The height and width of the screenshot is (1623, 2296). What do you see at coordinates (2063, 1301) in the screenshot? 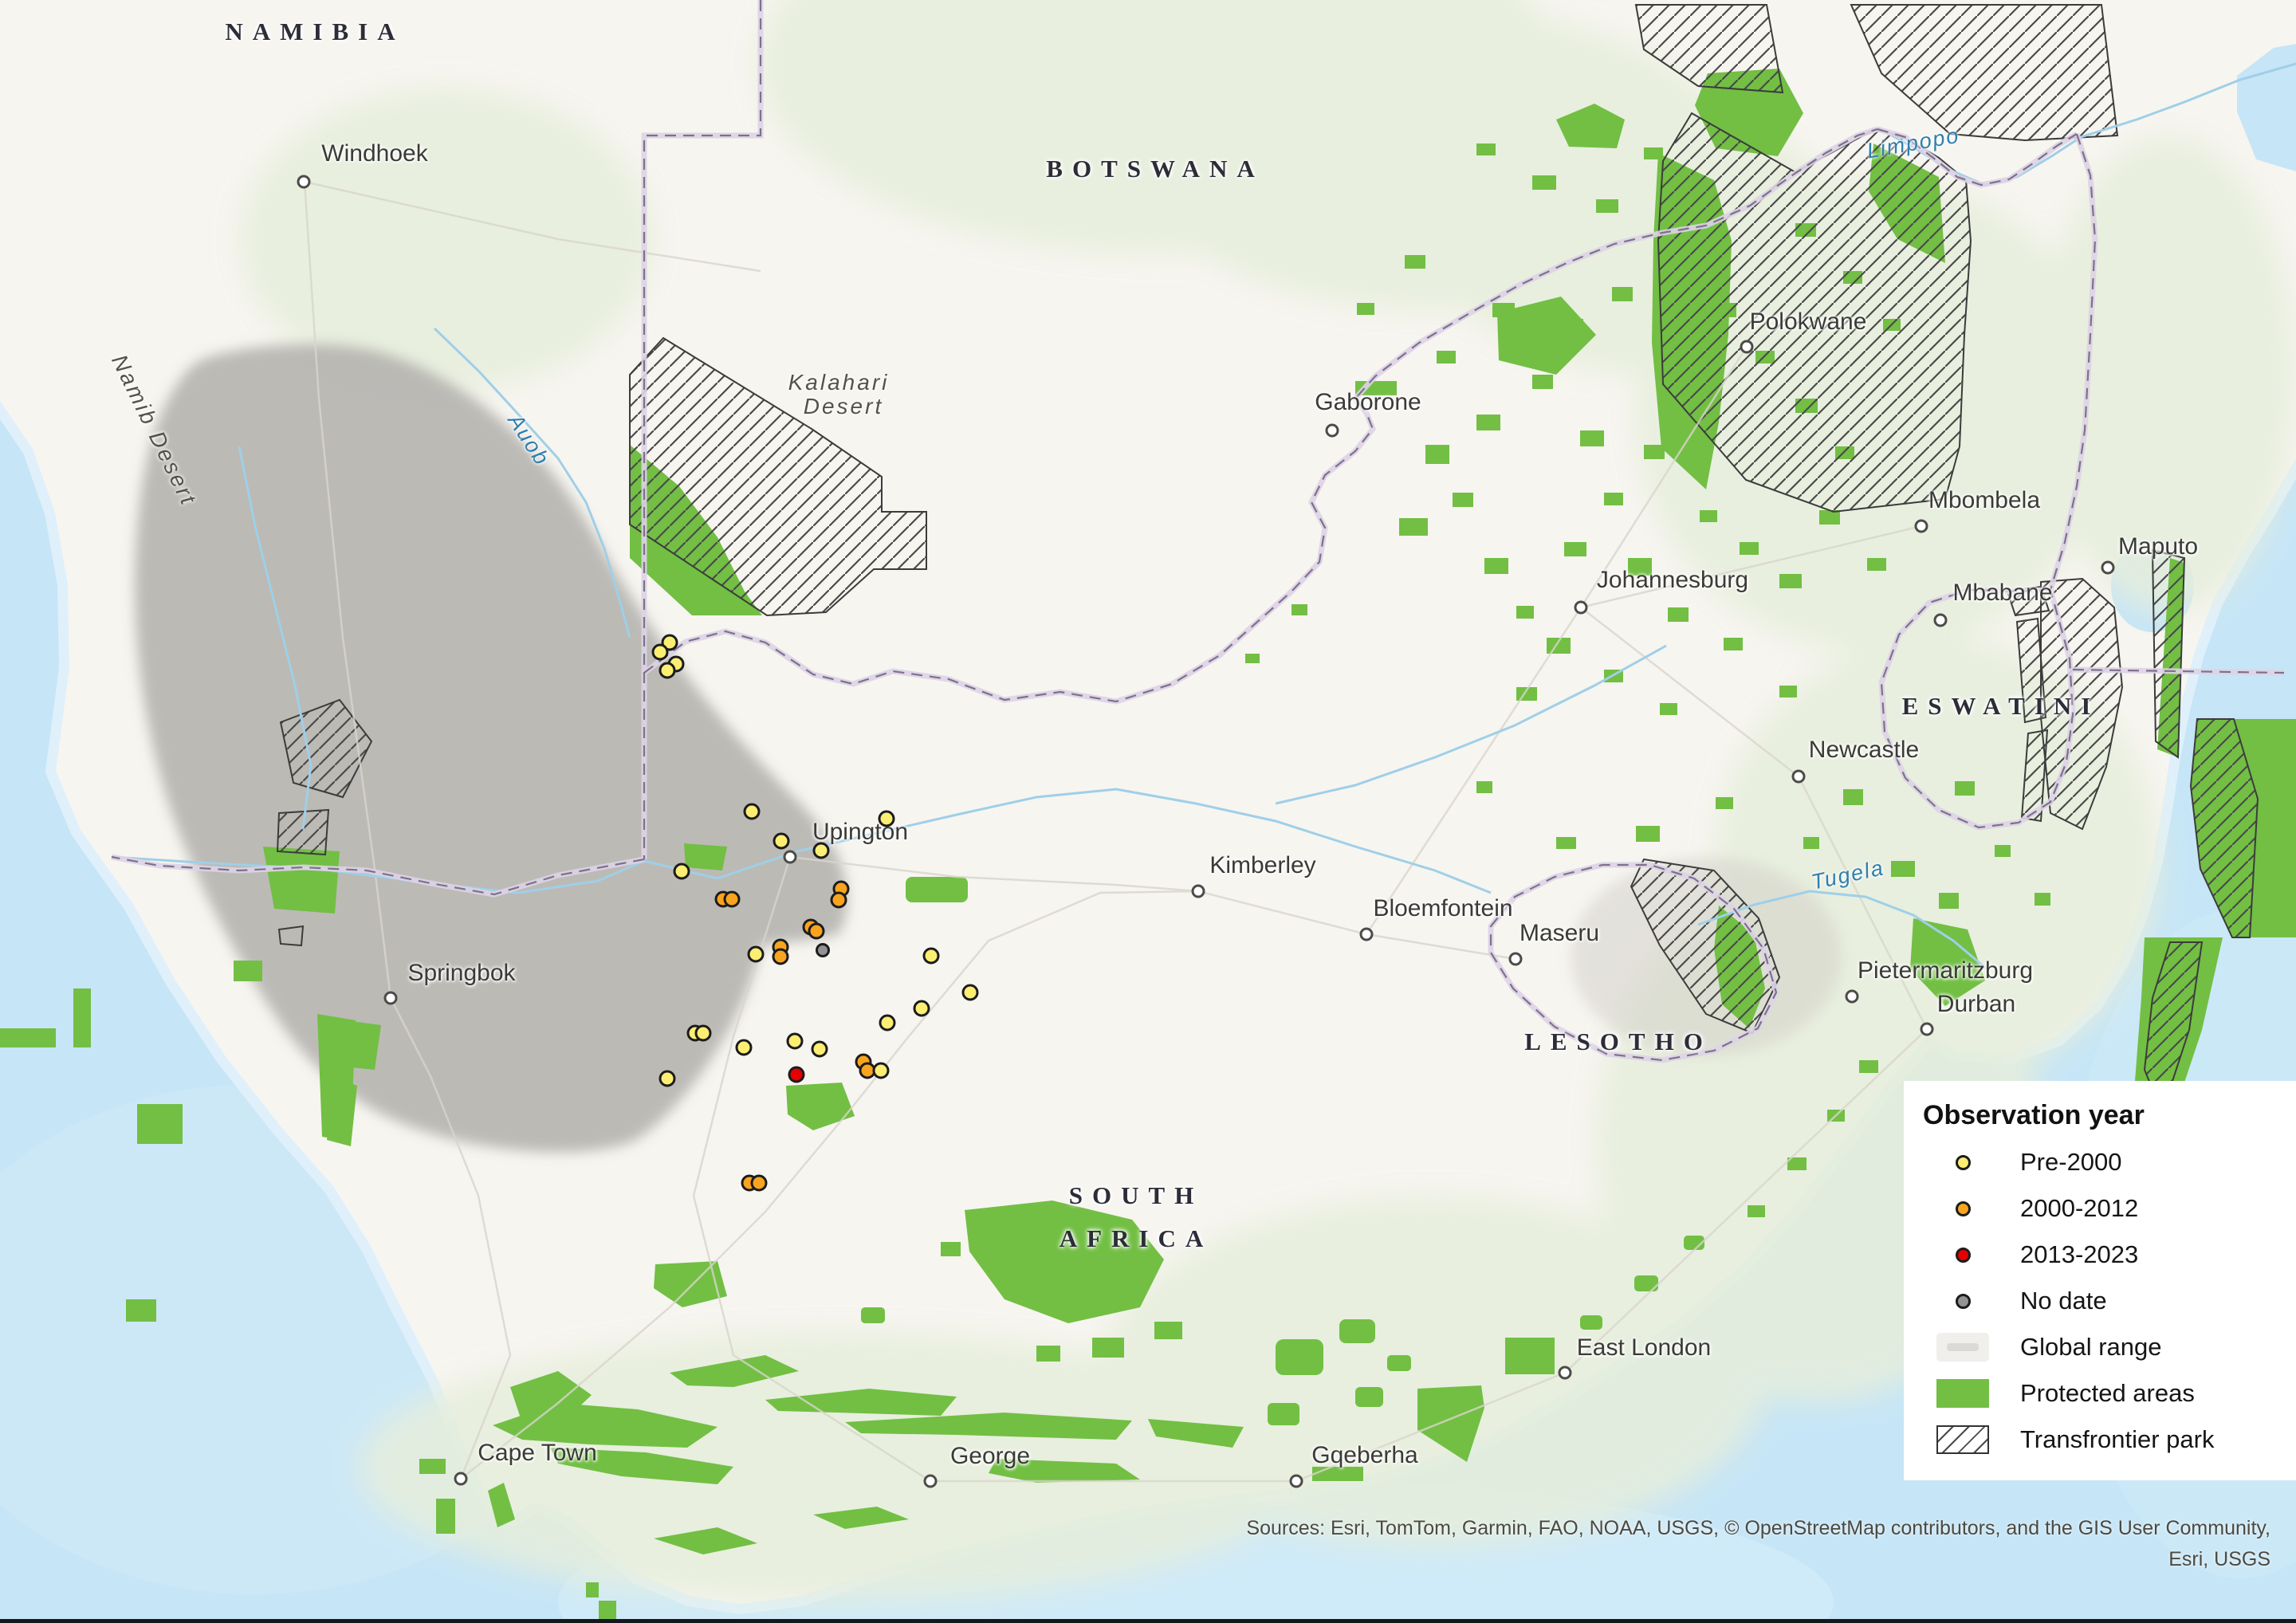
I see `legend-label: No date` at bounding box center [2063, 1301].